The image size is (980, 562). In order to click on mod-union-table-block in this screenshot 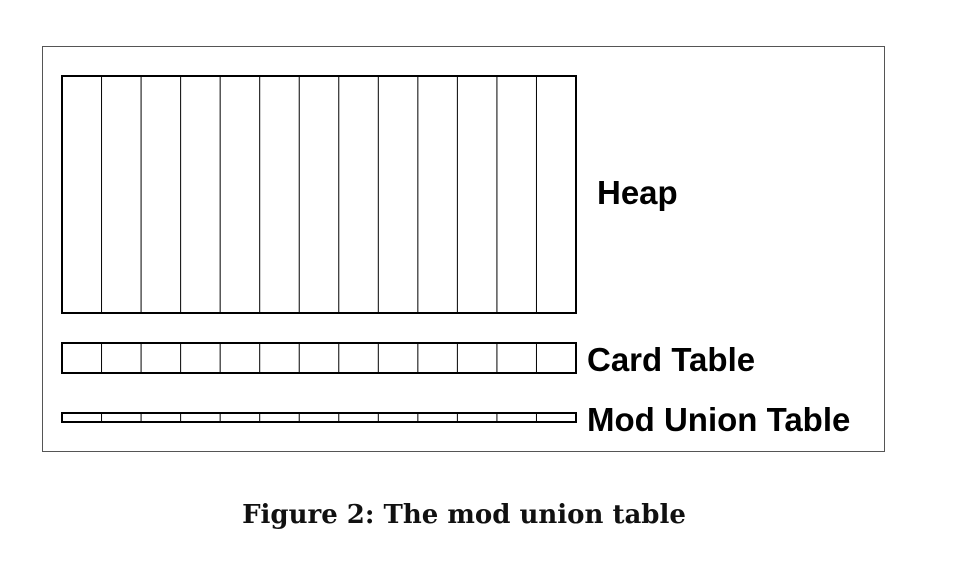, I will do `click(319, 417)`.